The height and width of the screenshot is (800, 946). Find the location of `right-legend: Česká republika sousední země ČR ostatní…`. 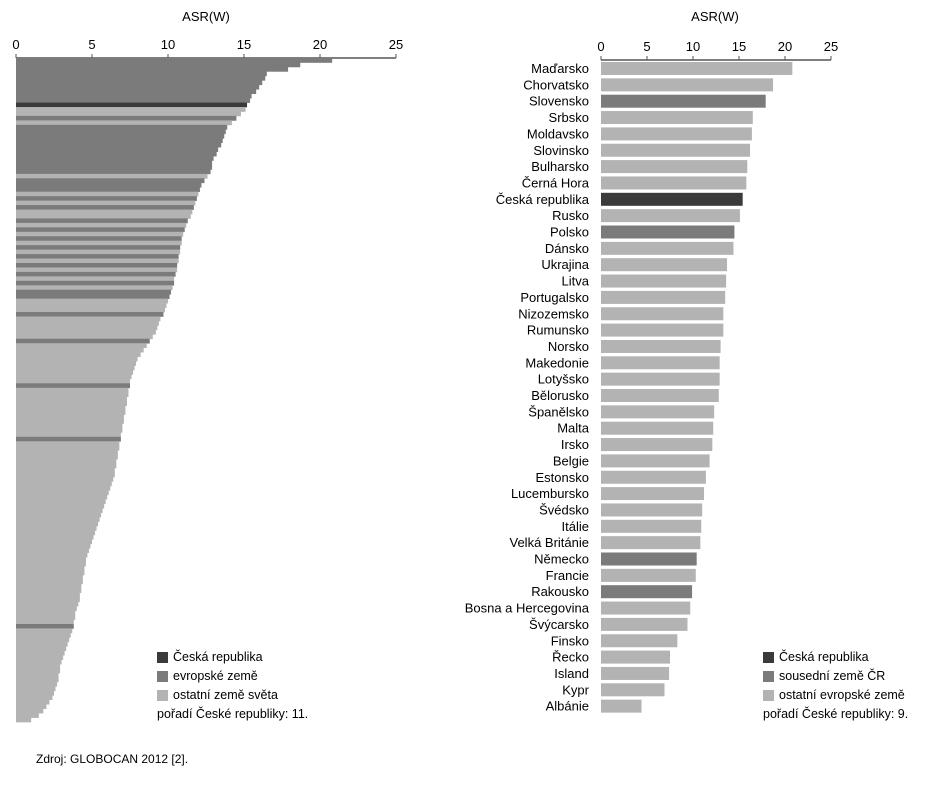

right-legend: Česká republika sousední země ČR ostatní… is located at coordinates (835, 686).